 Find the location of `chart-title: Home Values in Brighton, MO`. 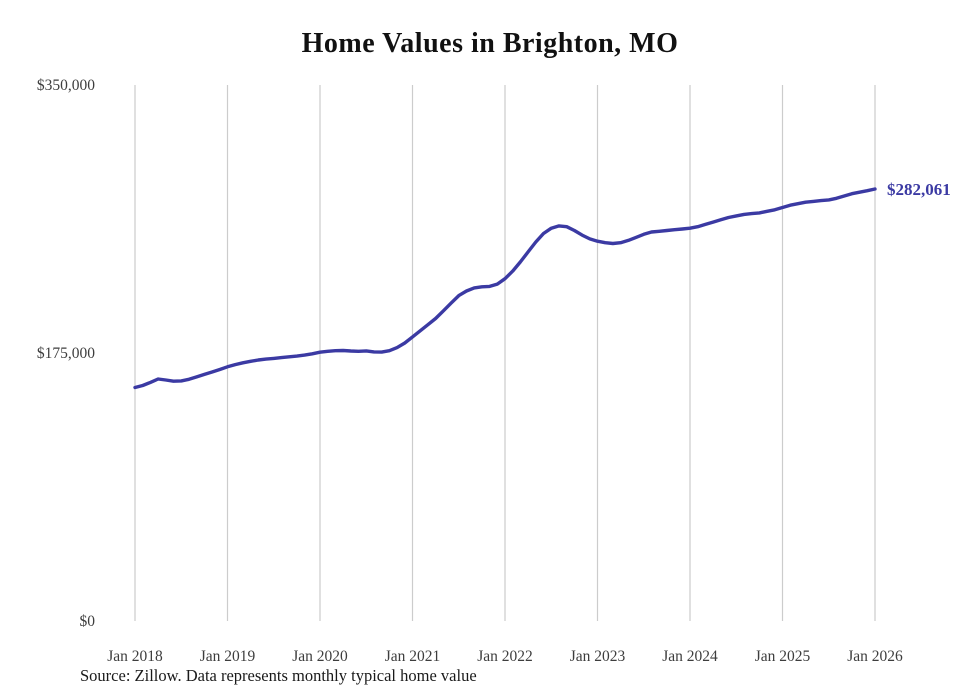

chart-title: Home Values in Brighton, MO is located at coordinates (490, 43).